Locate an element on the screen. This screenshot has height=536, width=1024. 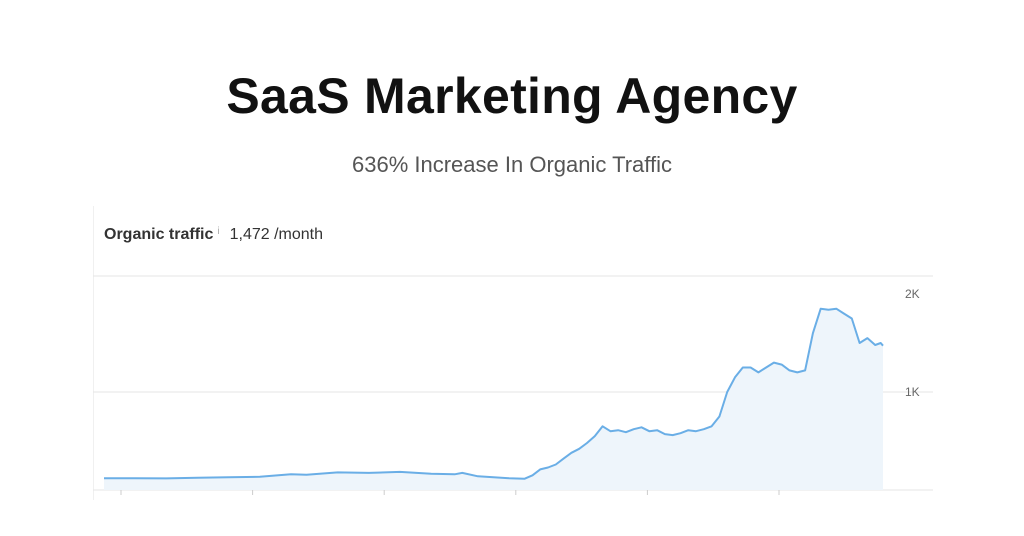
metric-row: Organic traffic i 1,472 /month is located at coordinates (213, 238).